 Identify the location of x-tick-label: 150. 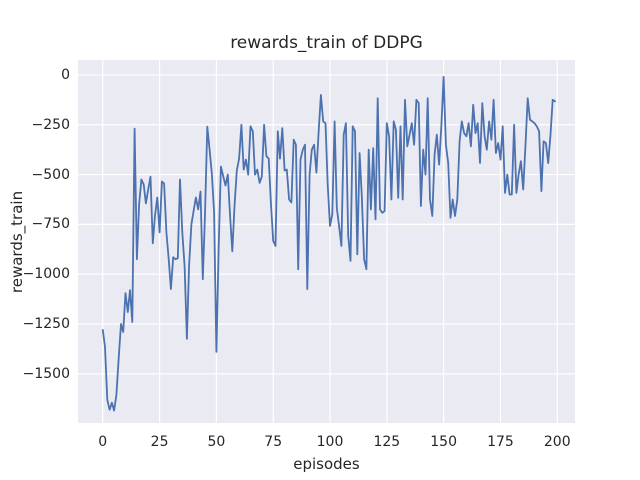
(443, 442).